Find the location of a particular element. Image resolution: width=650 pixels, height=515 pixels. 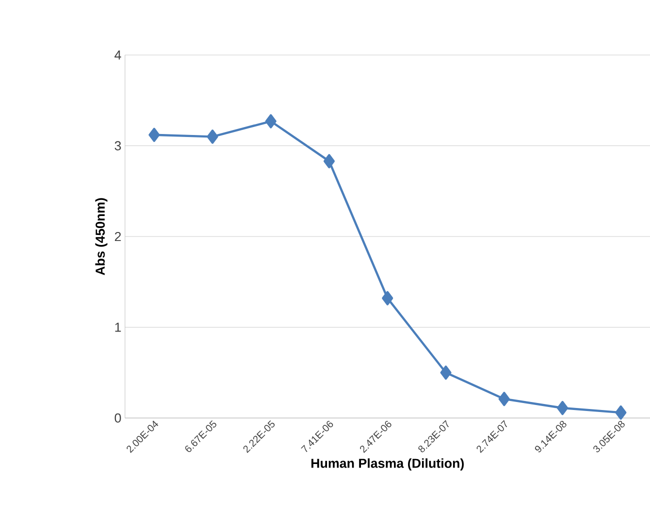

y-tick-label: 3 is located at coordinates (117, 145).